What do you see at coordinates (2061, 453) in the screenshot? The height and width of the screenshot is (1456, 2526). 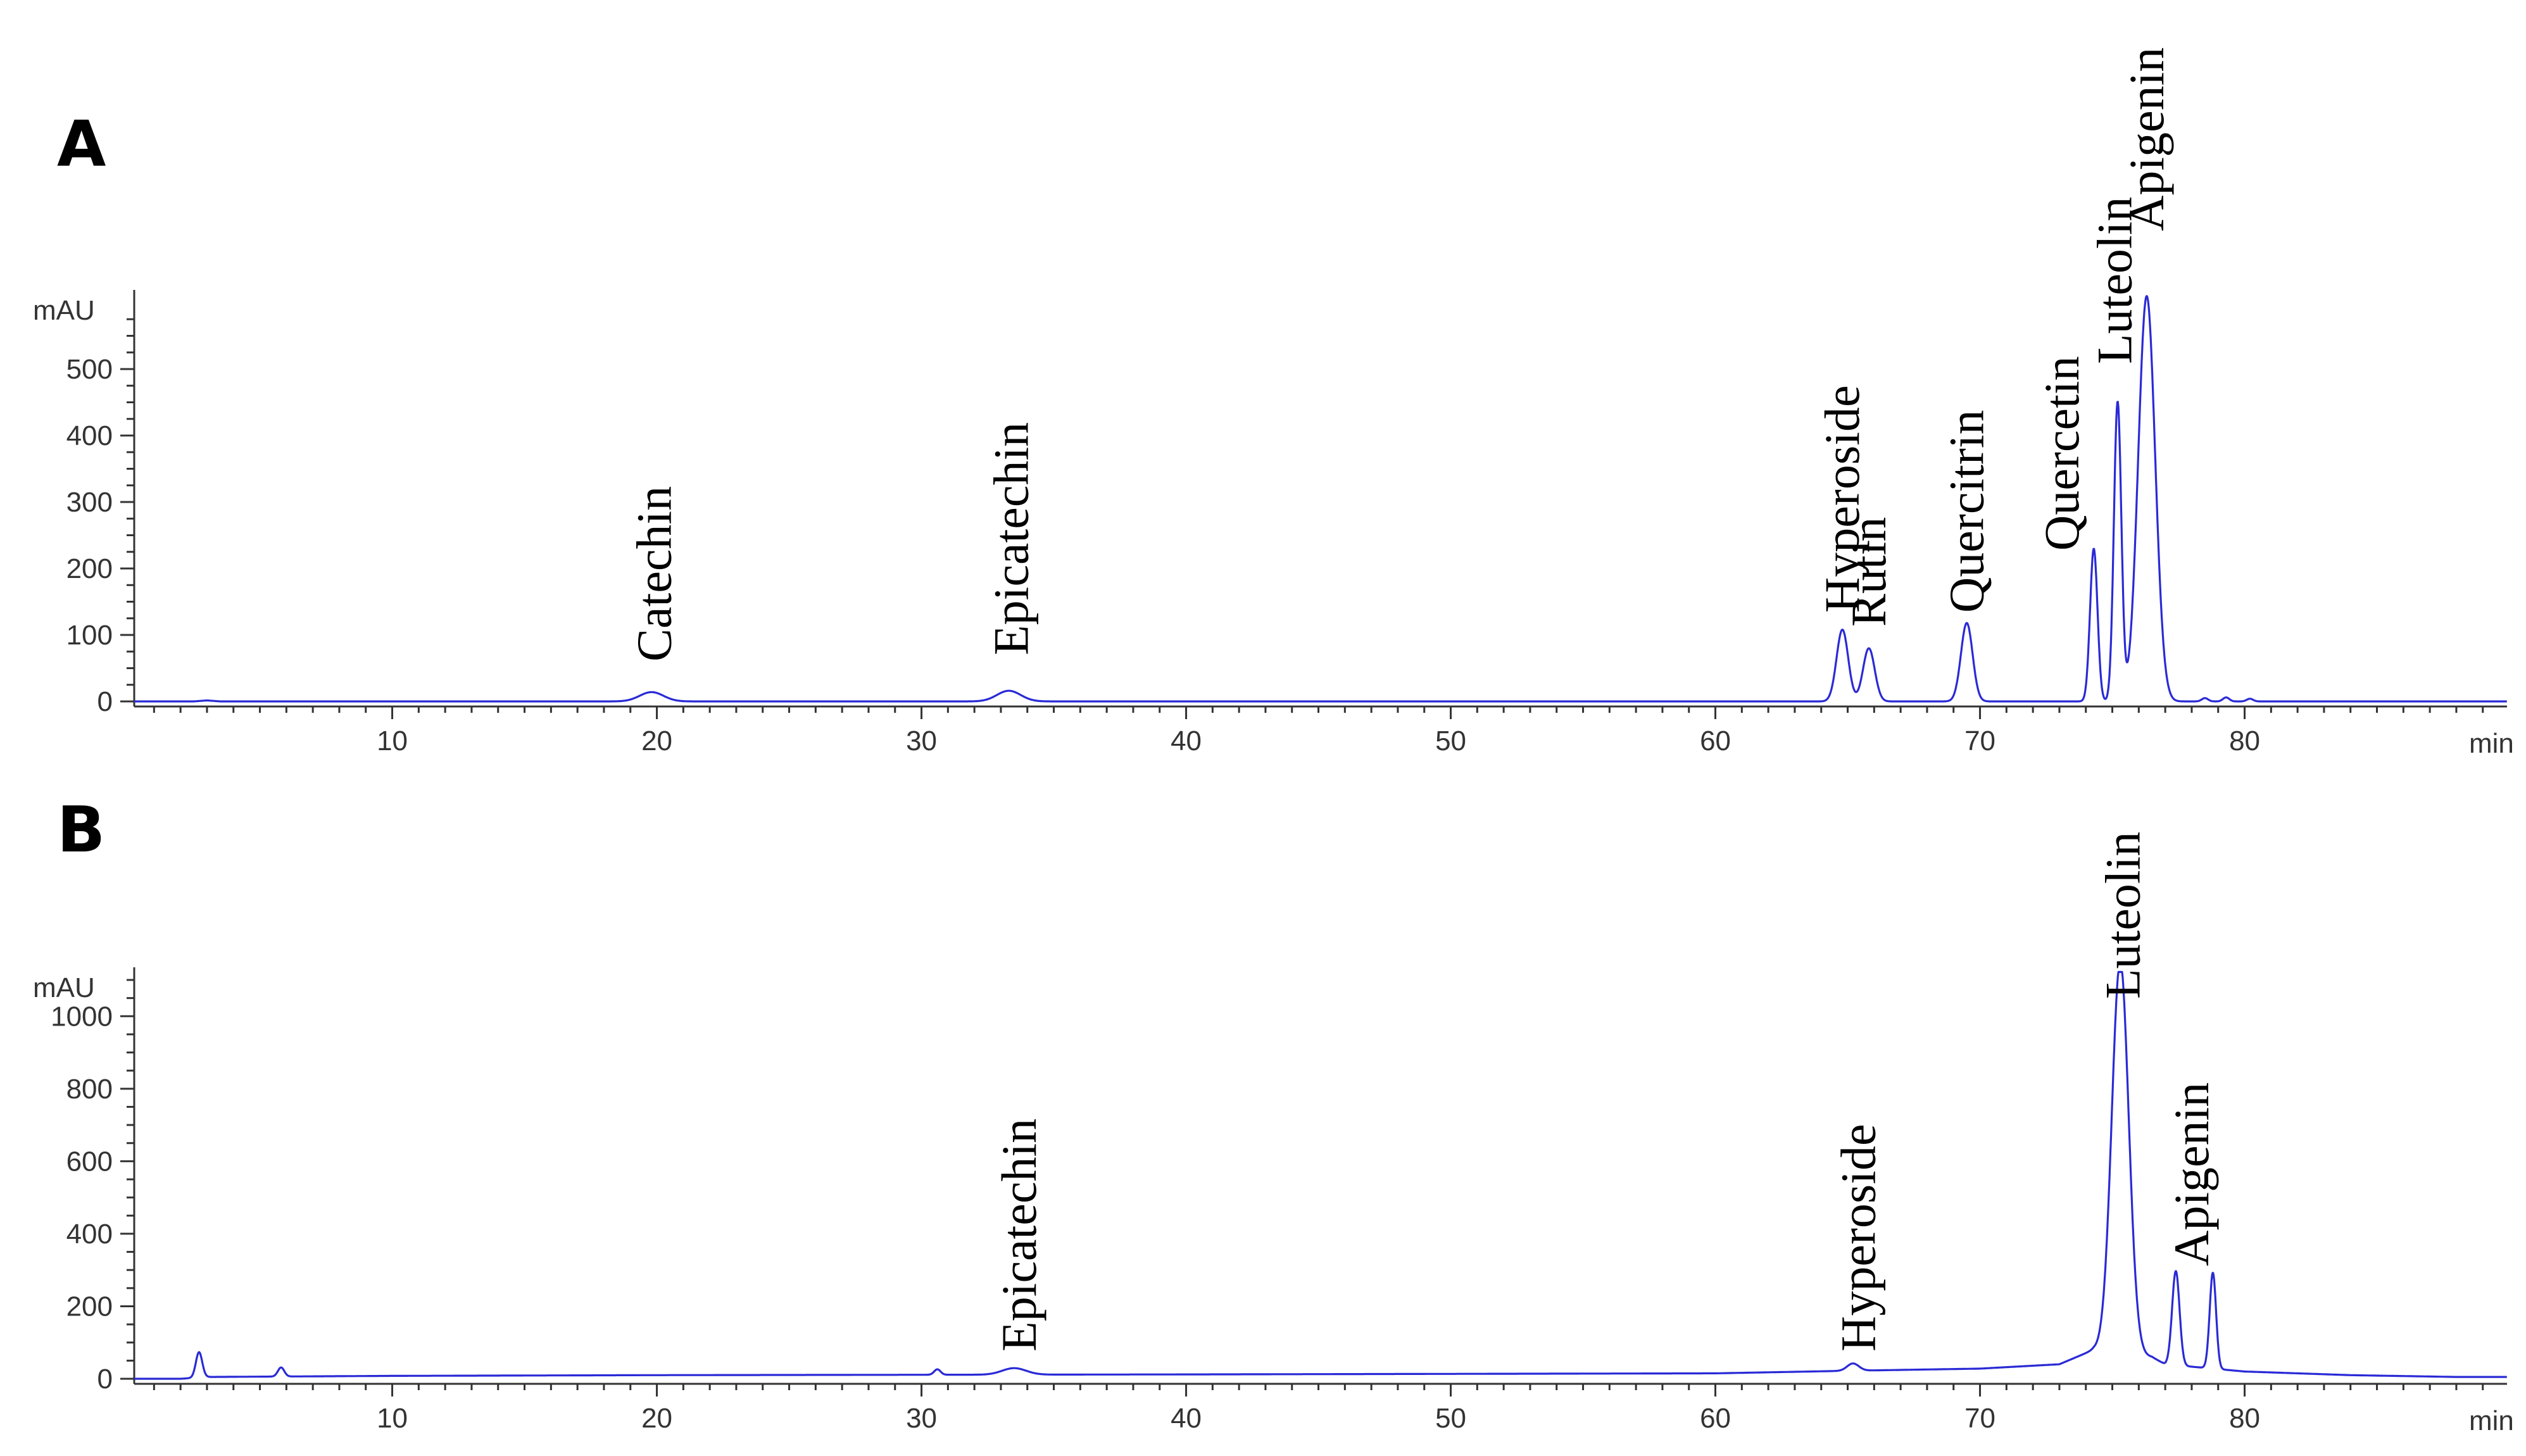 I see `peak-label: Quercetin` at bounding box center [2061, 453].